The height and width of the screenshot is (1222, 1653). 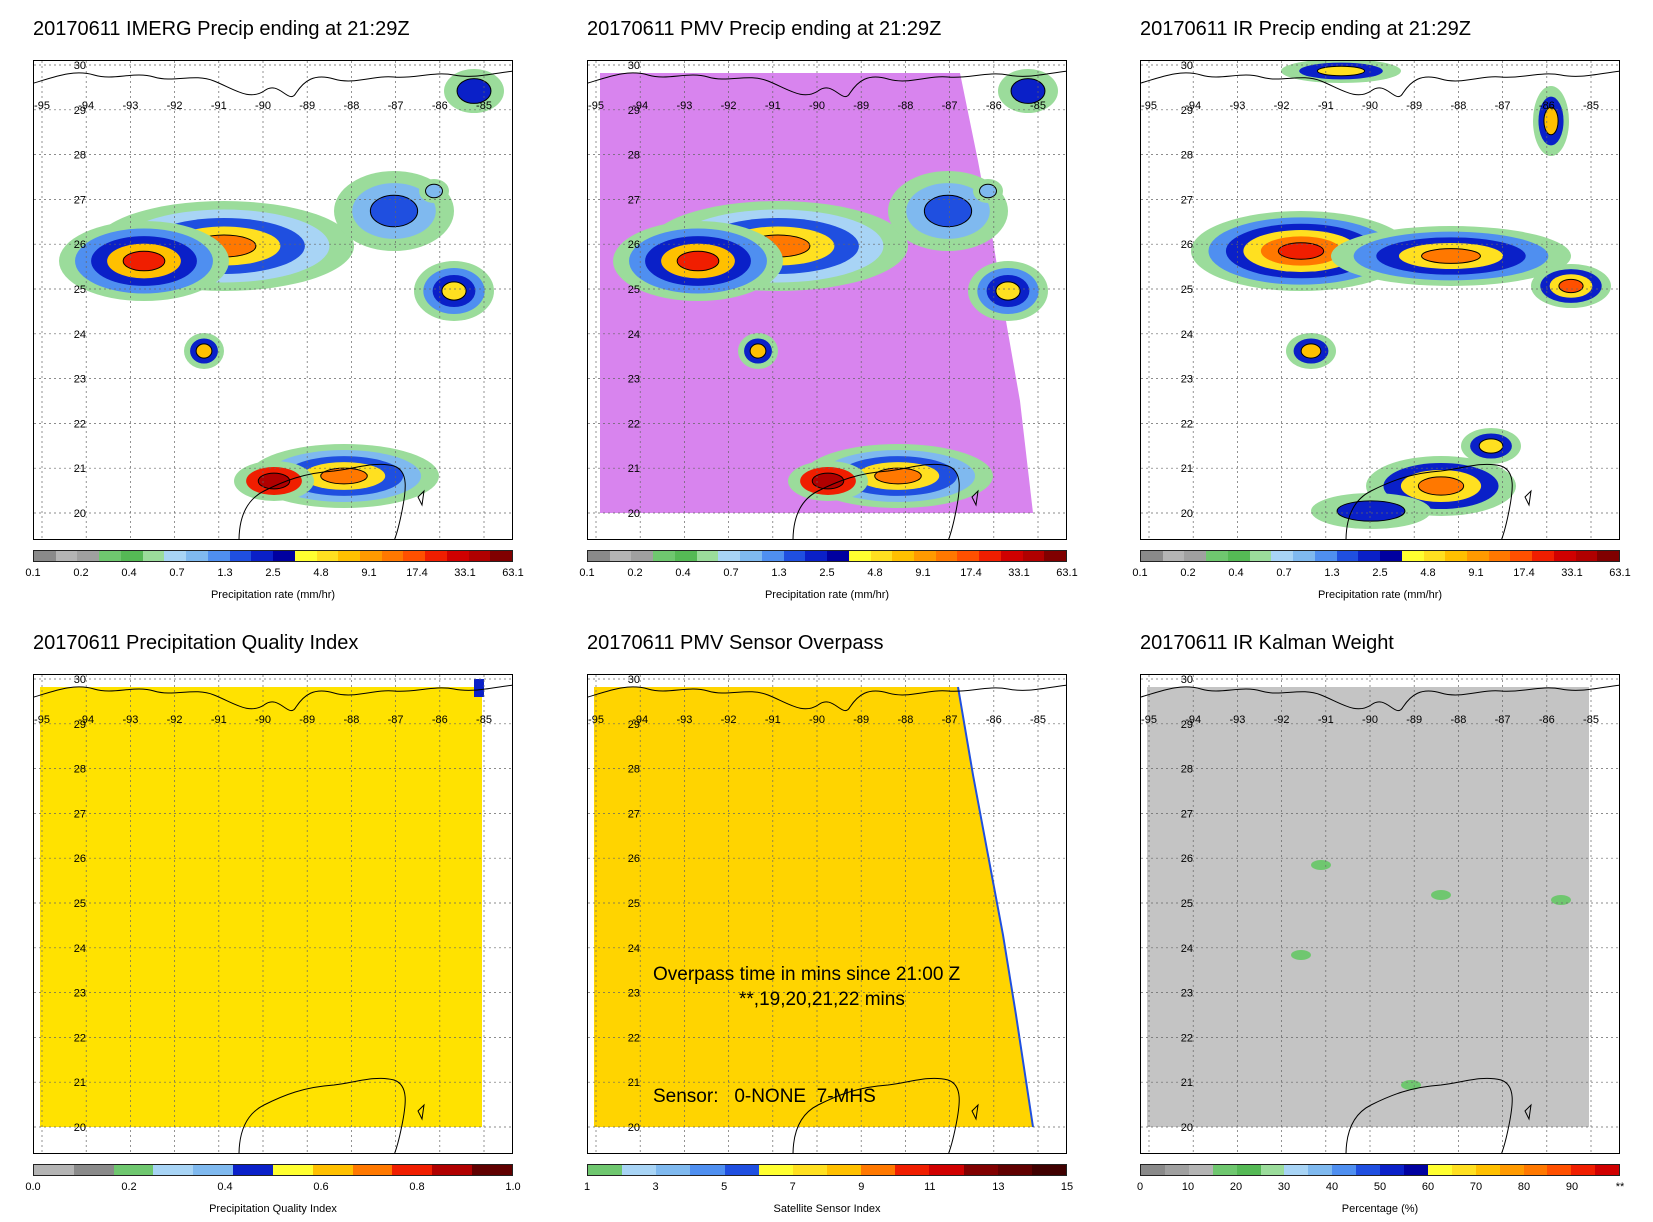 I want to click on lon-tick-label: -87, so click(x=950, y=106).